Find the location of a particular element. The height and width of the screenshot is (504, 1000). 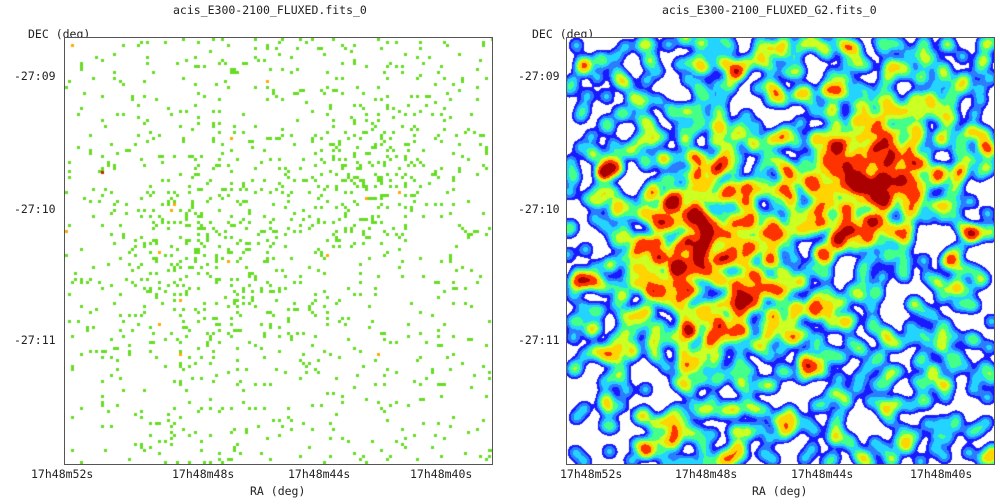

right-panel-title: acis_E300-2100_FLUXED_G2.fits_0 is located at coordinates (769, 10).